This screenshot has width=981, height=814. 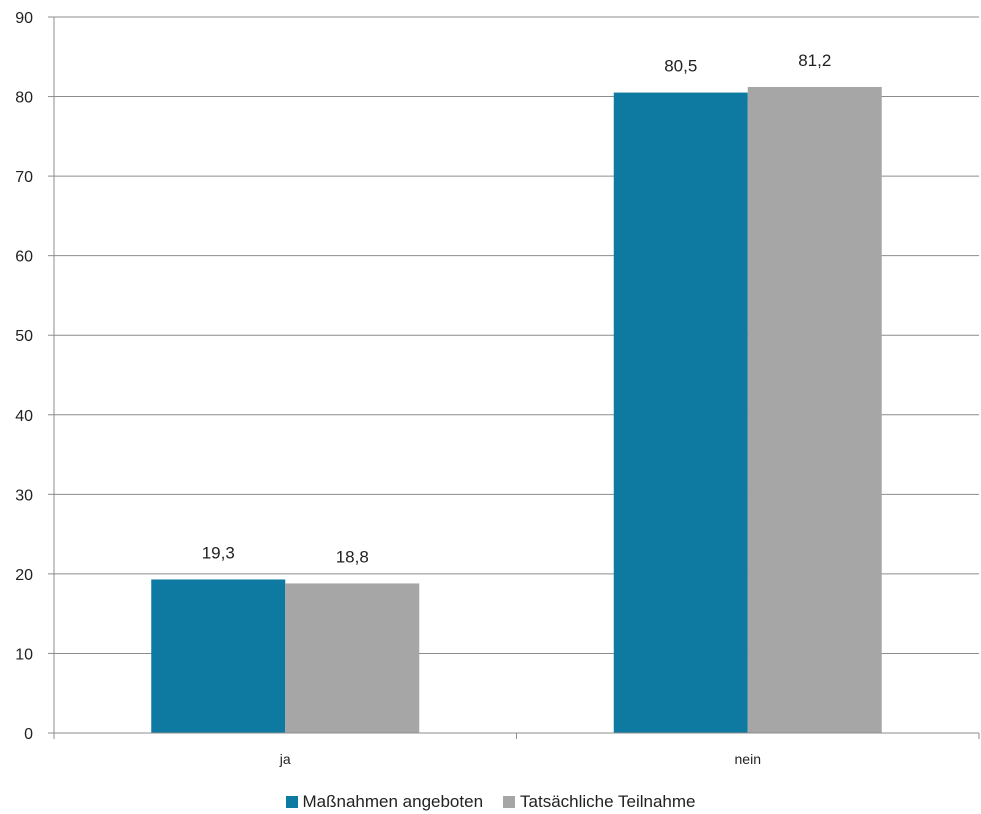 I want to click on y-tick-label: 40, so click(x=24, y=416).